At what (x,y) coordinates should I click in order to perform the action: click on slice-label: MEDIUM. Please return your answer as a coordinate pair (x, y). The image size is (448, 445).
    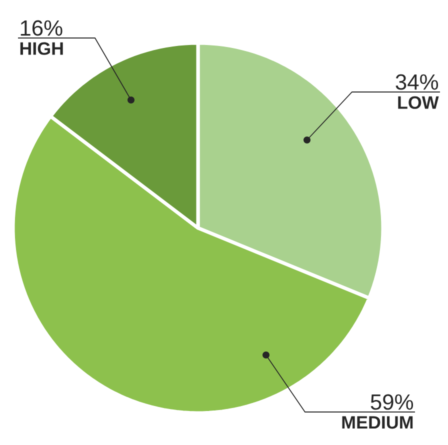
    Looking at the image, I should click on (377, 422).